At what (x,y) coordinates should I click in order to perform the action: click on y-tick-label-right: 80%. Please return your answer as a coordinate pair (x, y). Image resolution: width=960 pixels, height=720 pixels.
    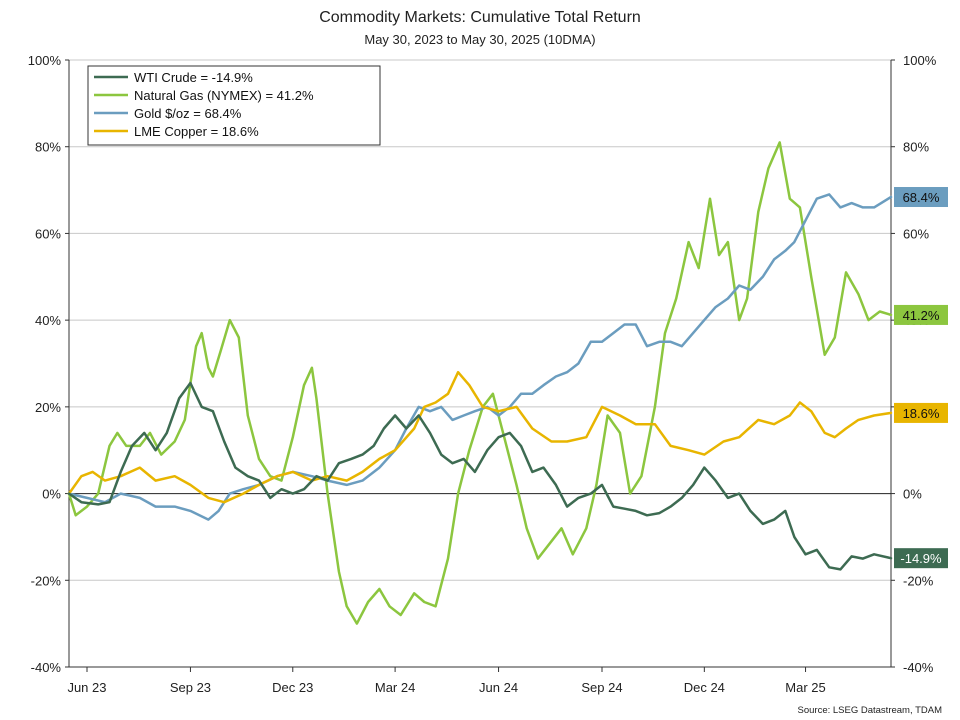
    Looking at the image, I should click on (916, 147).